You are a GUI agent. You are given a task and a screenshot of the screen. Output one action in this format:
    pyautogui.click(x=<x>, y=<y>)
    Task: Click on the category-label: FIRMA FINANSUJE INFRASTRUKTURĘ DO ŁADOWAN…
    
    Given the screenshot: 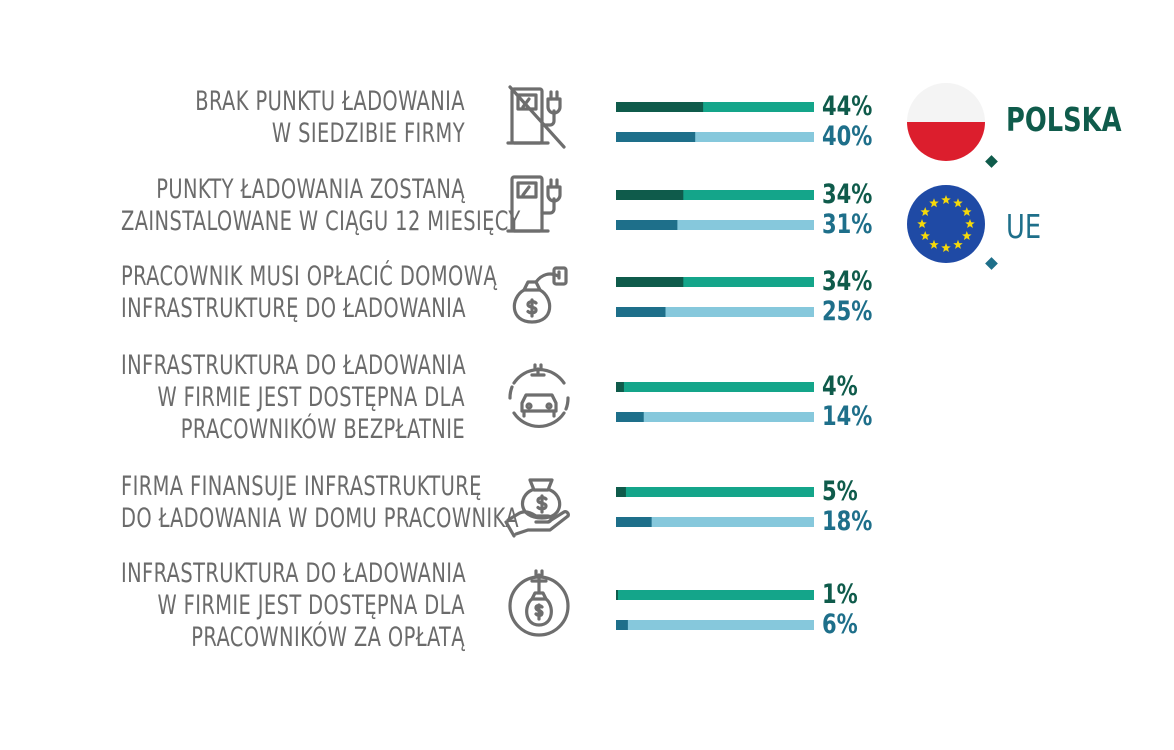 What is the action you would take?
    pyautogui.click(x=277, y=503)
    